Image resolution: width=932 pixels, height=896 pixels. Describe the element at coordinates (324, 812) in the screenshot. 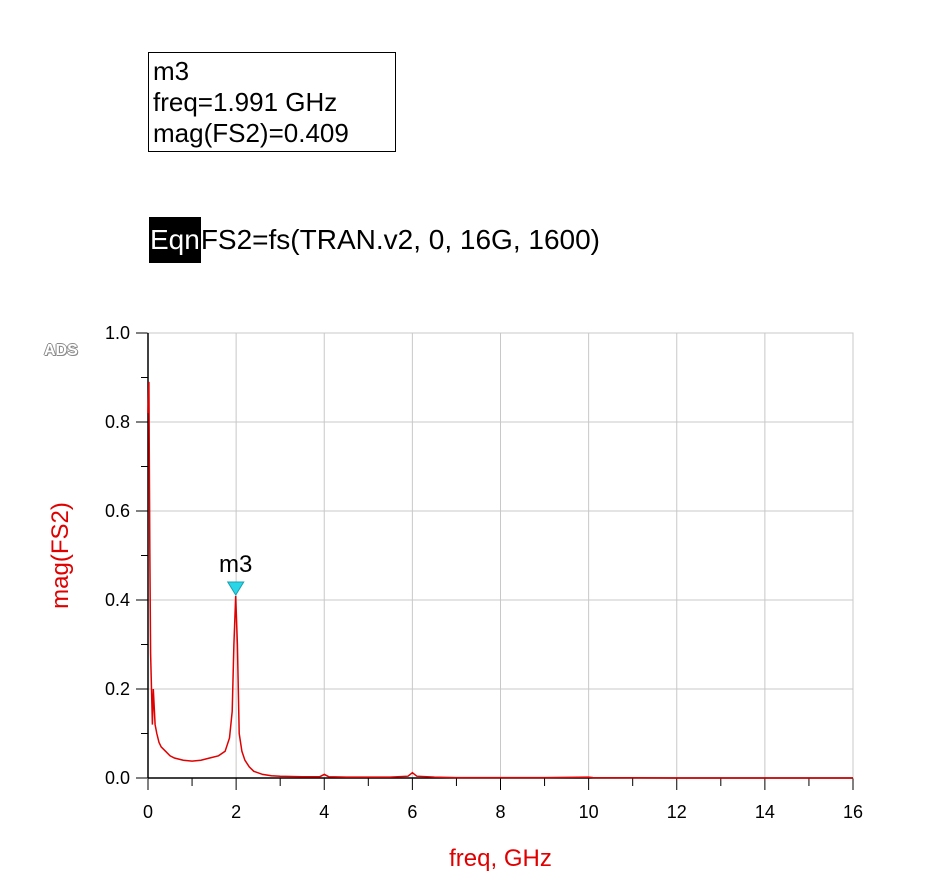

I see `x-tick-label: 4` at that location.